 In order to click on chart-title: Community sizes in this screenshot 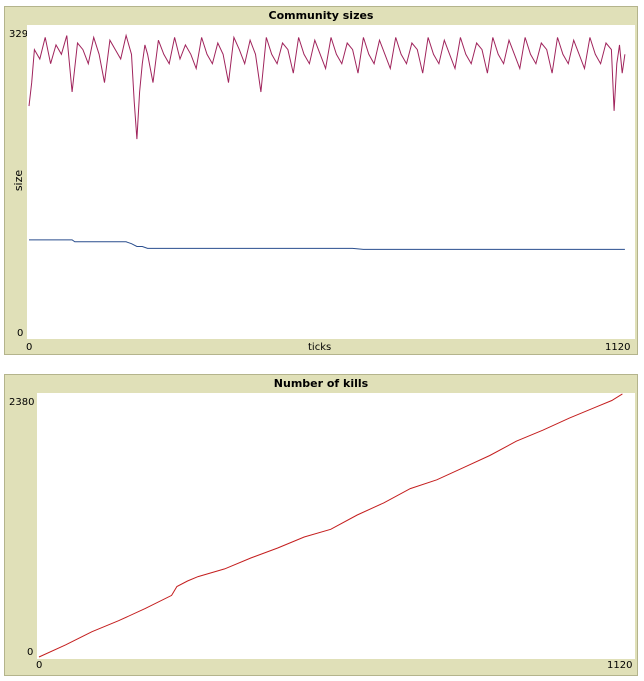, I will do `click(321, 15)`.